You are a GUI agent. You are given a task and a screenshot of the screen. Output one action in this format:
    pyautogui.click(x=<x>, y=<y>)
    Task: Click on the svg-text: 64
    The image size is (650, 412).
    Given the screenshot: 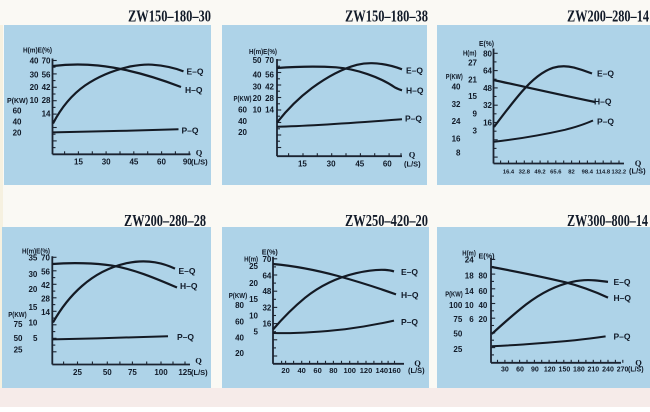 What is the action you would take?
    pyautogui.click(x=266, y=276)
    